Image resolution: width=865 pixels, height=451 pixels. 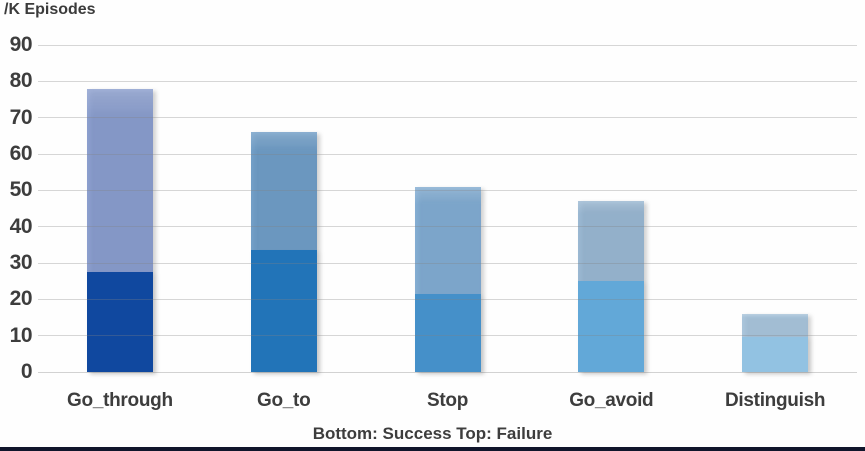 I want to click on bar-stack-distinguish, so click(x=775, y=342).